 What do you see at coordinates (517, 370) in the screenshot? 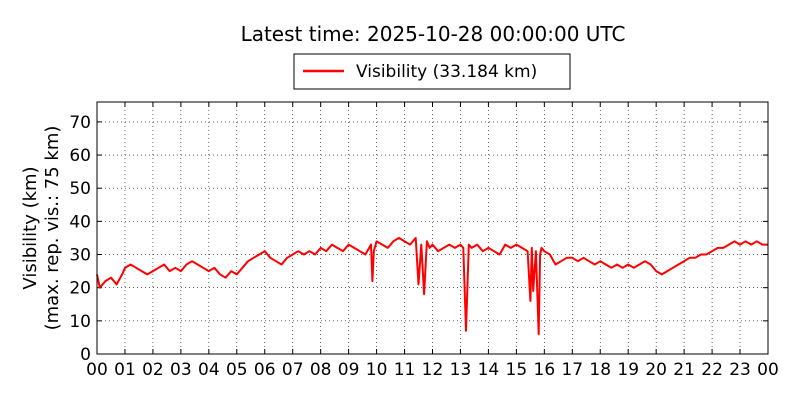
I see `x-tick-label: 15` at bounding box center [517, 370].